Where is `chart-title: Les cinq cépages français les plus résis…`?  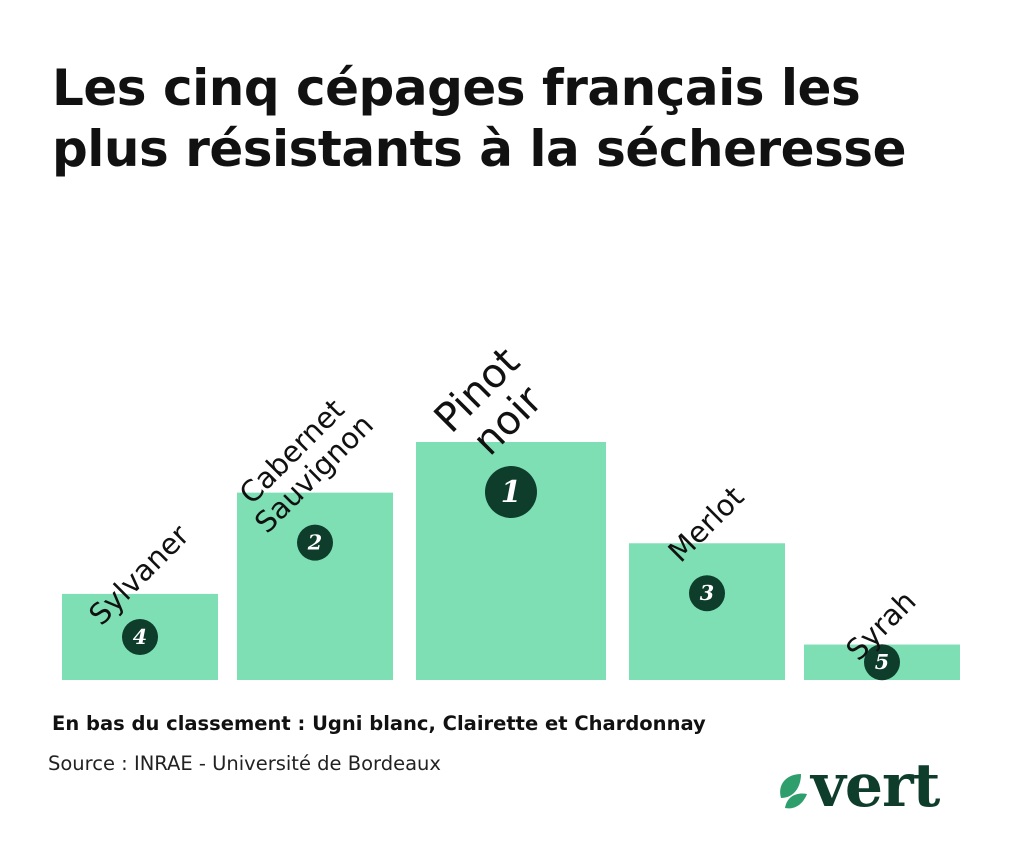 chart-title: Les cinq cépages français les plus résis… is located at coordinates (527, 119).